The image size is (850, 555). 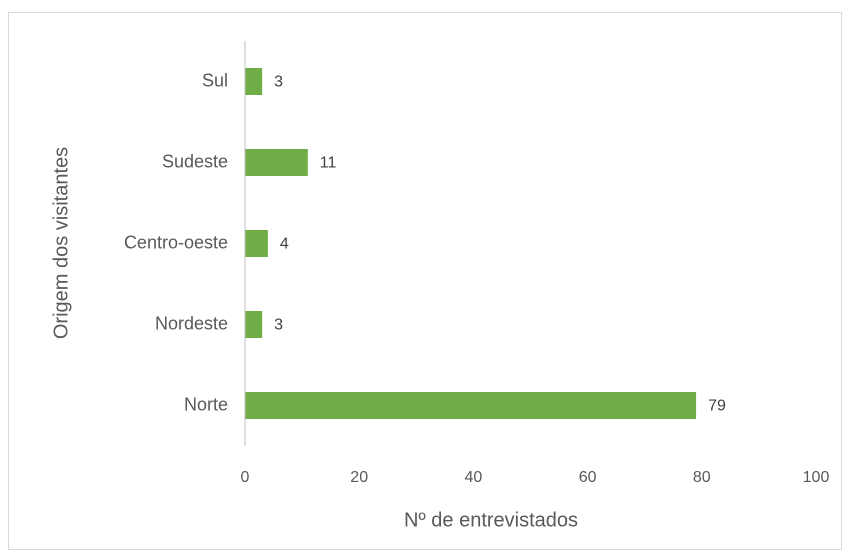 I want to click on y-tick-label: Centro-oeste, so click(x=176, y=242).